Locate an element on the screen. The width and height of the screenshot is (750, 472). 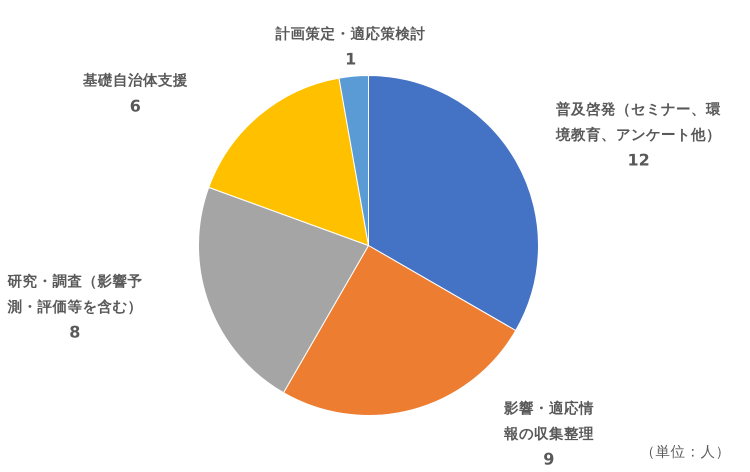
slice-label: 計画策定・適応策検討 is located at coordinates (350, 33).